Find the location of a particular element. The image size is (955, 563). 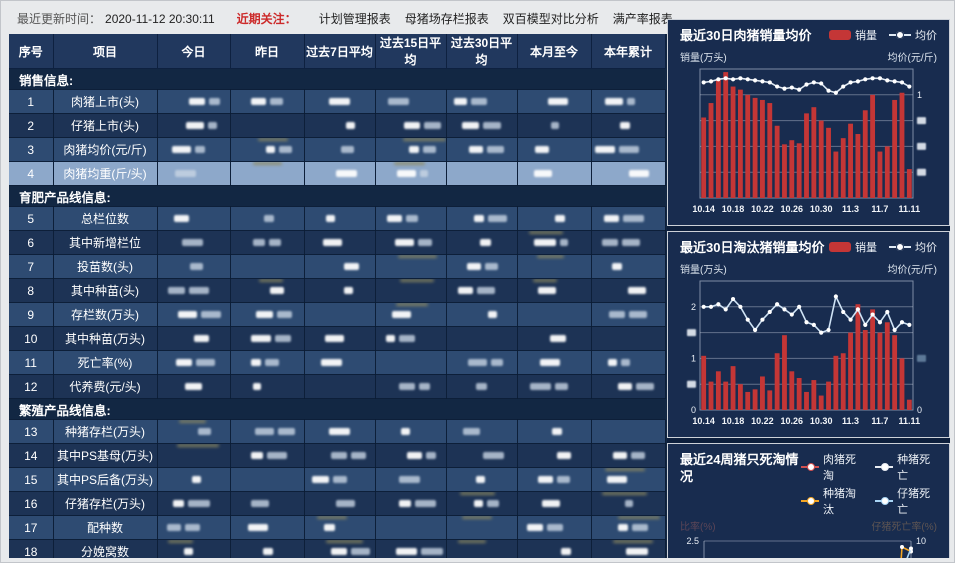

legend-item-3: 仔猪死亡 is located at coordinates (905, 501).